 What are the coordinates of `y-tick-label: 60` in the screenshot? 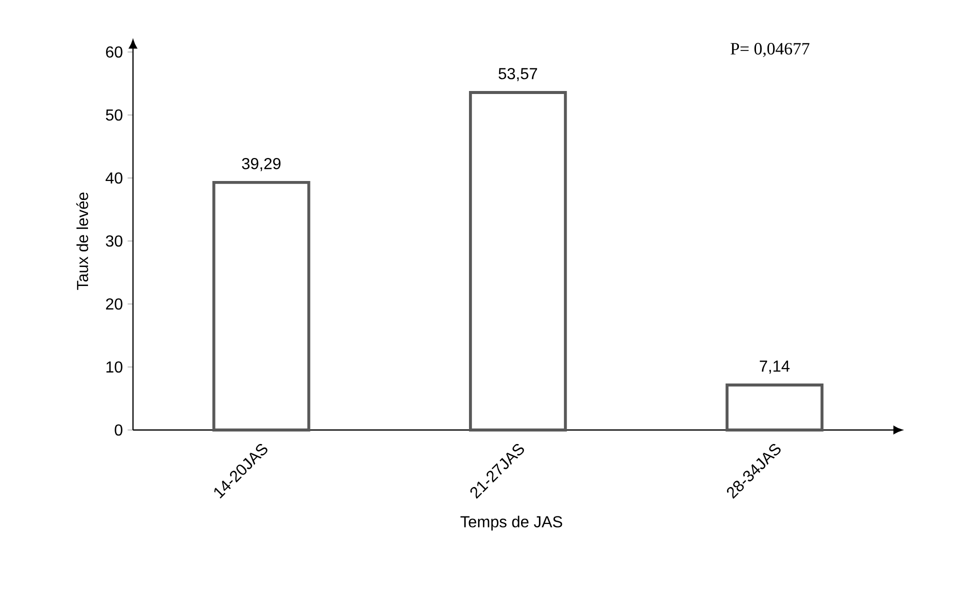 It's located at (114, 52).